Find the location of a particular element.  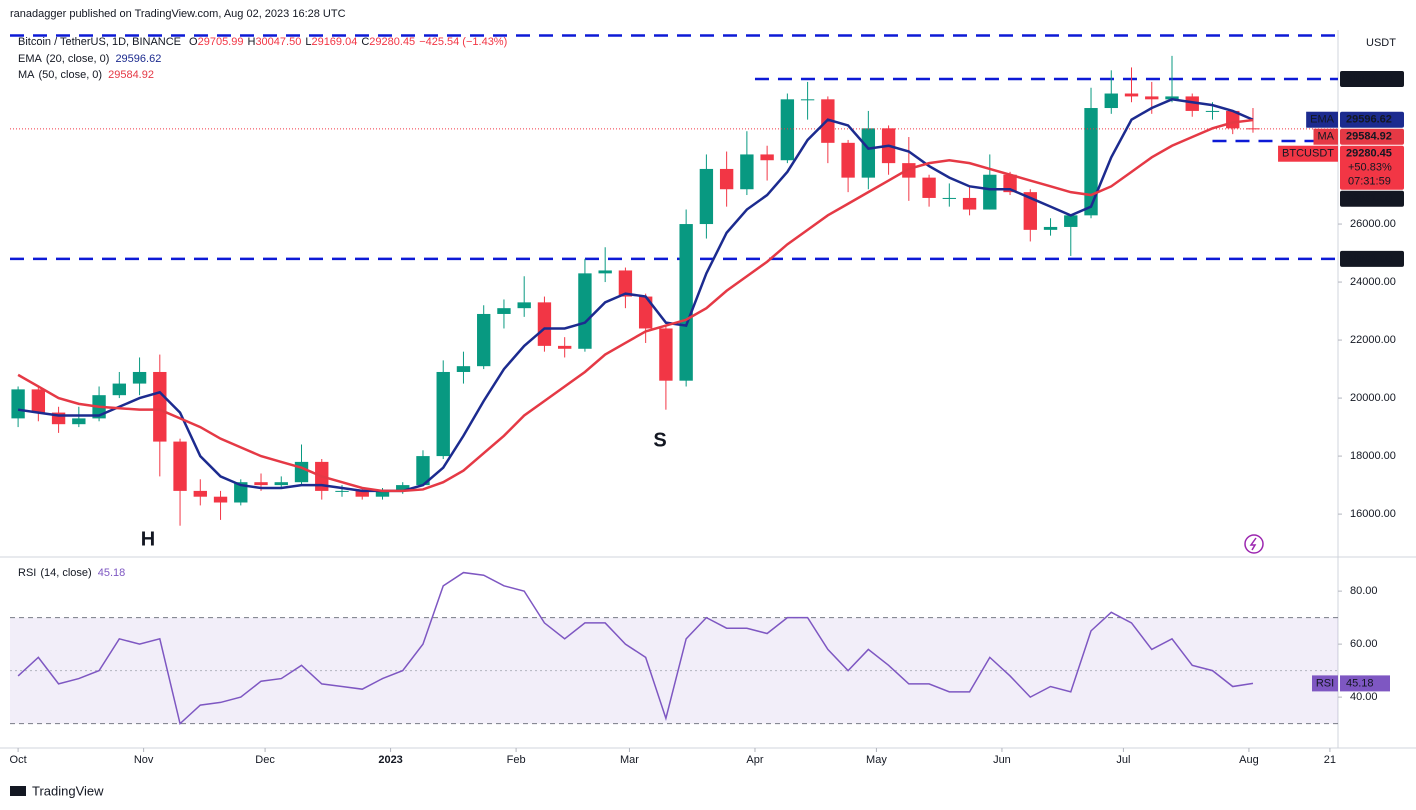

y-tick-label: 26000.00 is located at coordinates (1373, 224).